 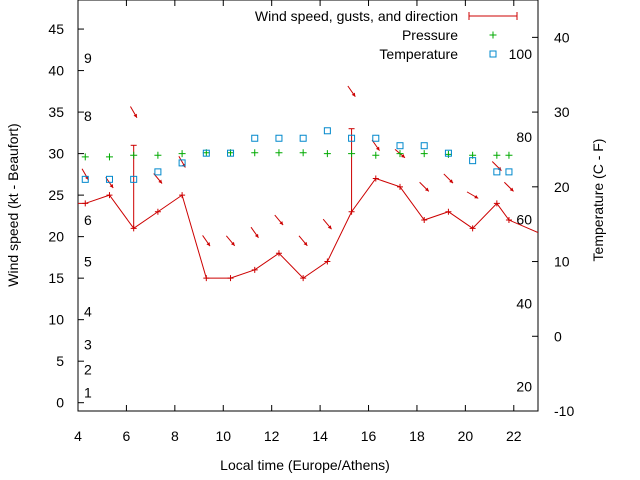 What do you see at coordinates (524, 137) in the screenshot?
I see `fahrenheit-label: 80` at bounding box center [524, 137].